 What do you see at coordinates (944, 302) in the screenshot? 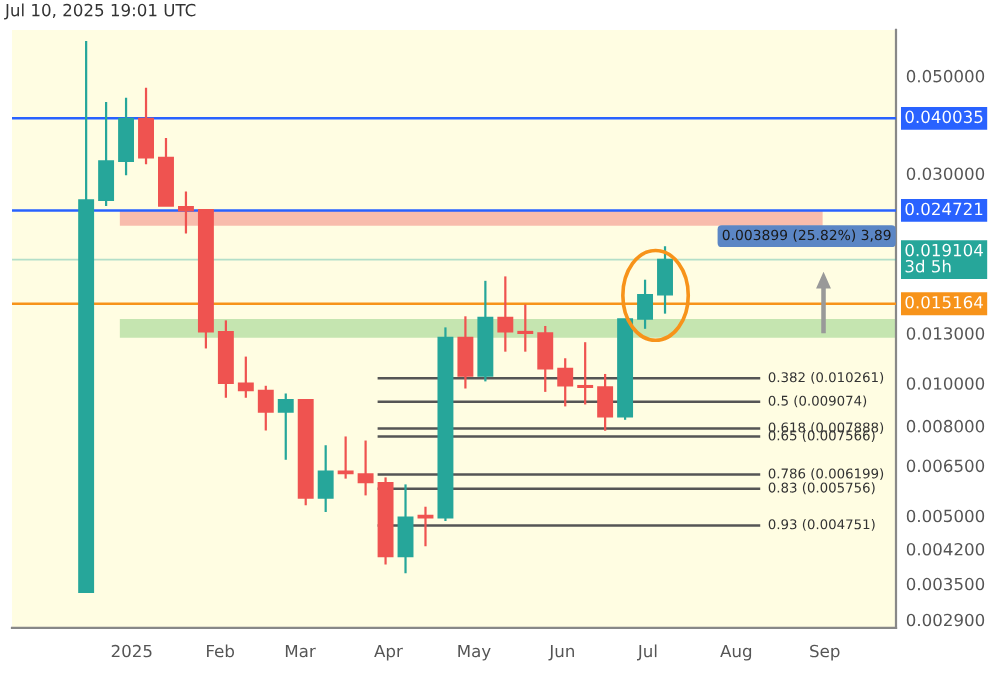
I see `ref-line-label: 0.015164` at bounding box center [944, 302].